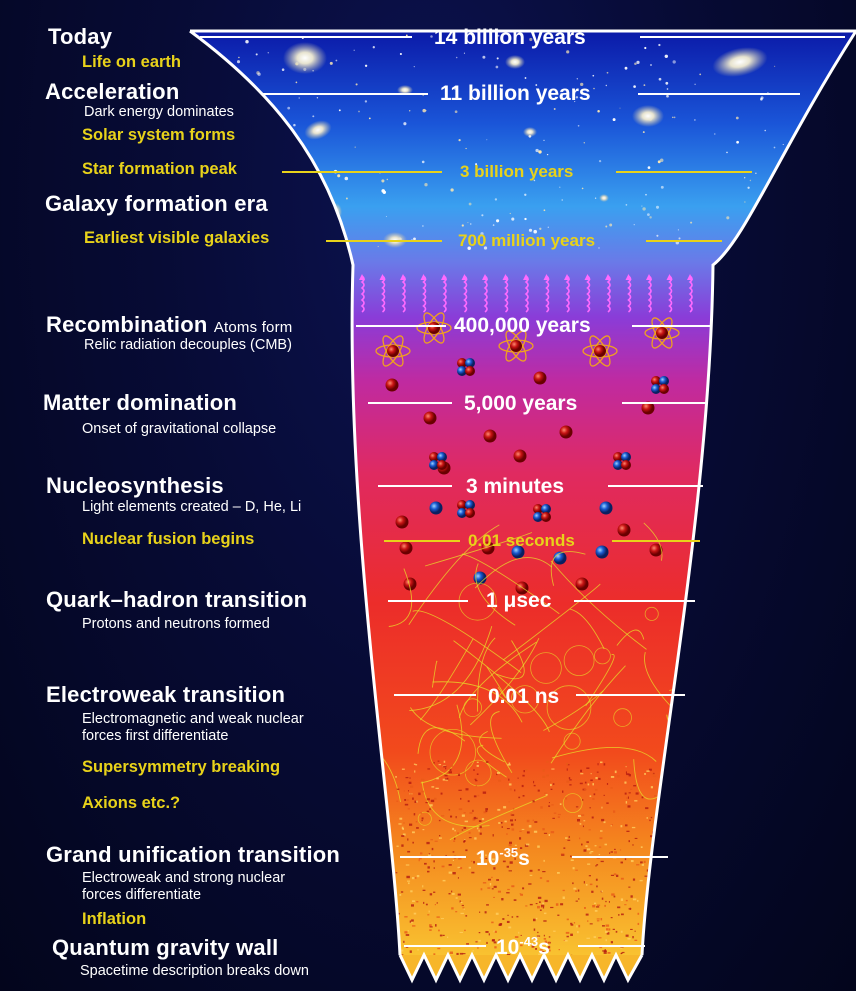 Image resolution: width=856 pixels, height=991 pixels. What do you see at coordinates (155, 736) in the screenshot?
I see `label-electroweak-sub-2: forces first differentiate` at bounding box center [155, 736].